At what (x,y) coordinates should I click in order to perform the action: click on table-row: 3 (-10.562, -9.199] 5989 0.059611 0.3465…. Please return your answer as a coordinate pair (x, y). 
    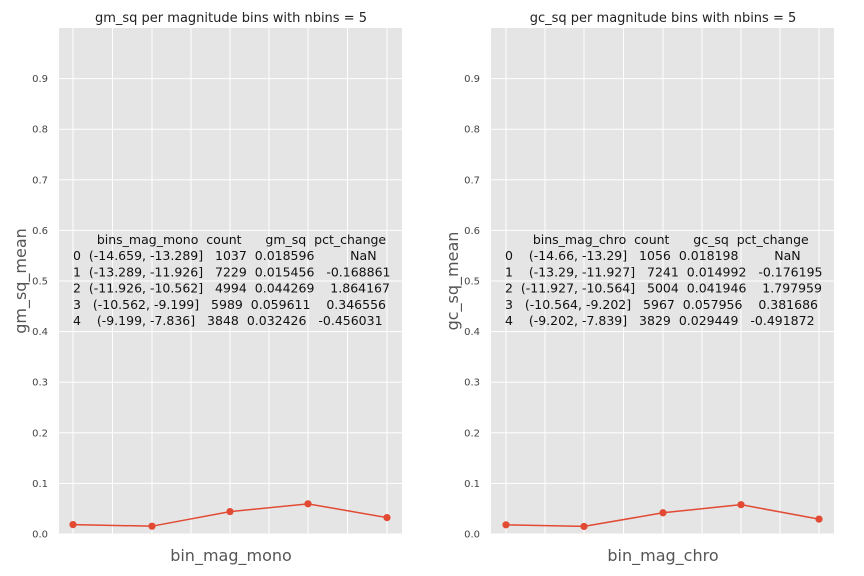
    Looking at the image, I should click on (229, 304).